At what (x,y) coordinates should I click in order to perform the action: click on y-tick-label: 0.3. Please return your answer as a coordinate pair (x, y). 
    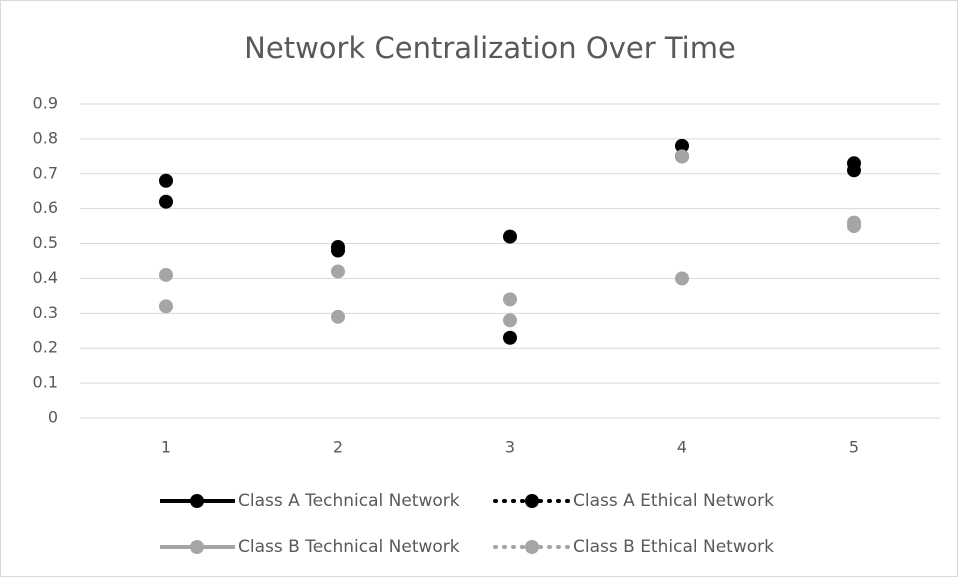
    Looking at the image, I should click on (45, 312).